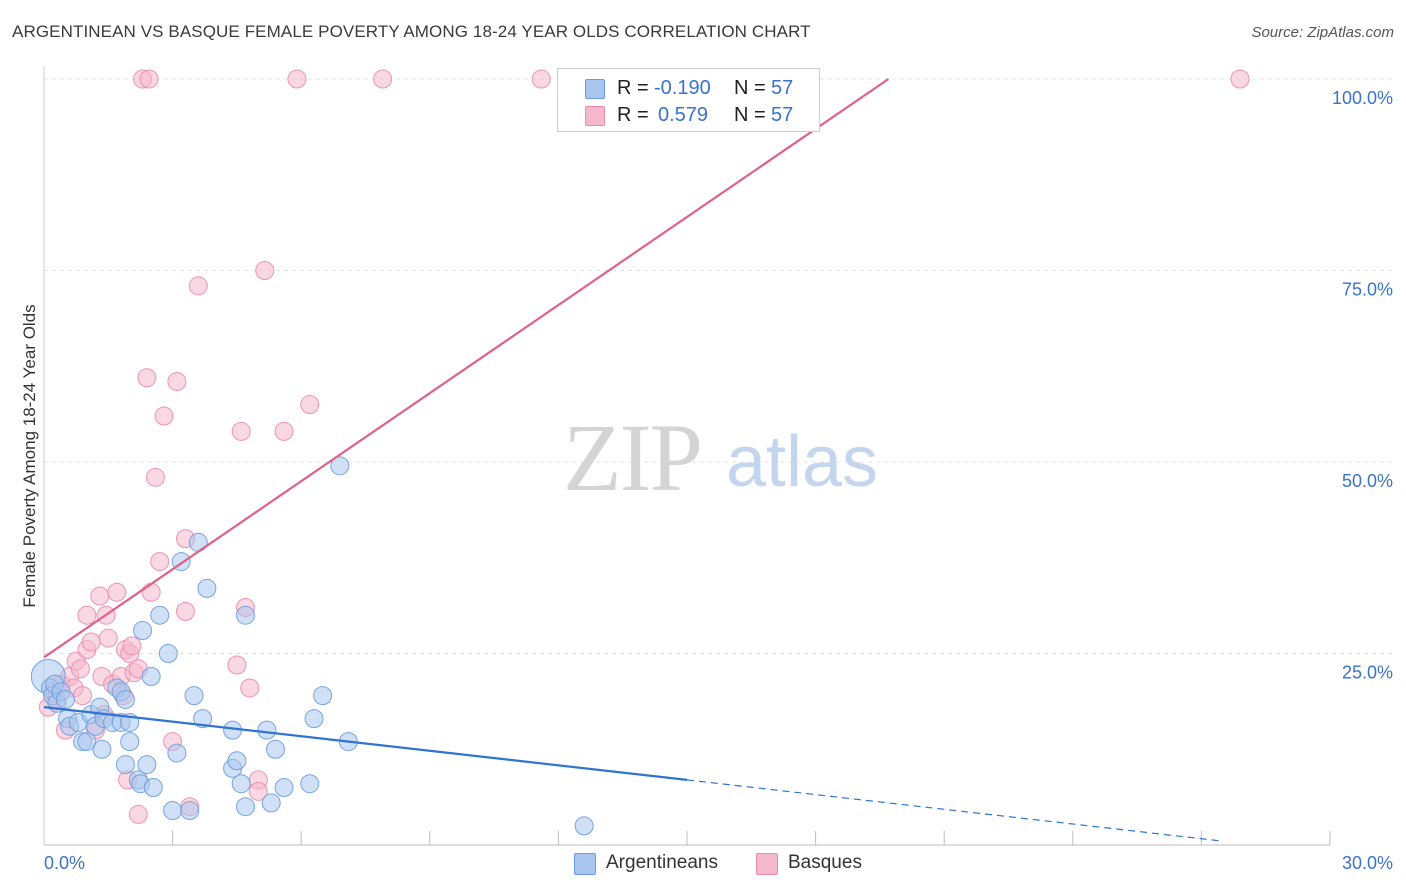 The width and height of the screenshot is (1406, 892). What do you see at coordinates (595, 116) in the screenshot?
I see `legend-swatch-basques` at bounding box center [595, 116].